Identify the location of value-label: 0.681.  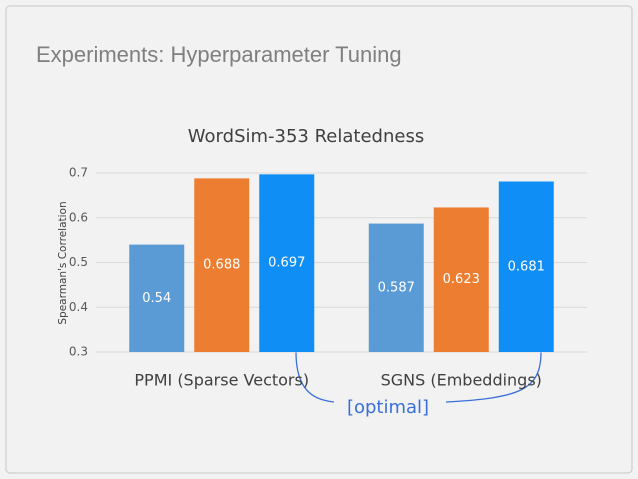
(526, 266).